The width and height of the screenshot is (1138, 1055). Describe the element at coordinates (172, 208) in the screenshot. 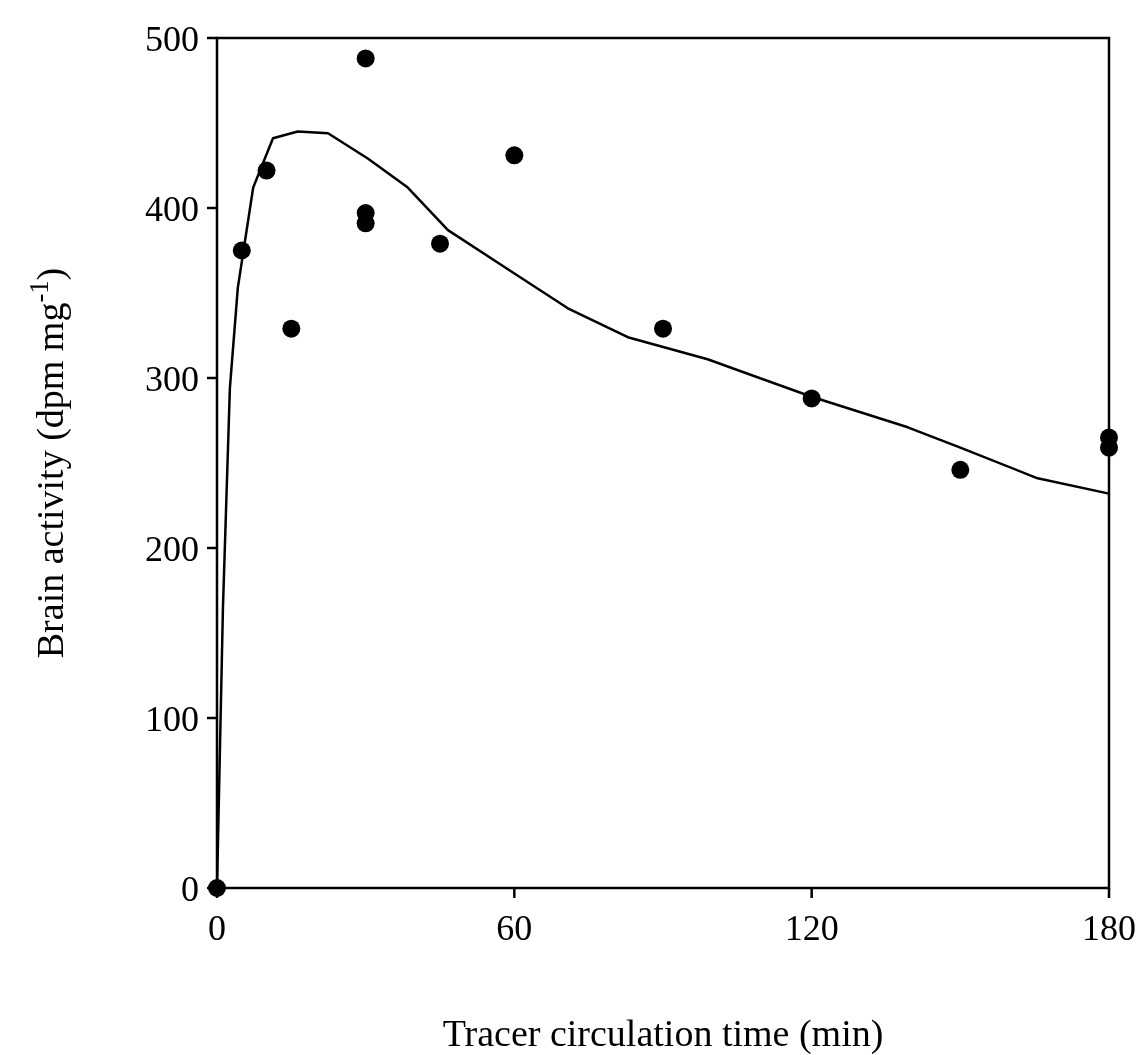

I see `y-tick-label: 400` at that location.